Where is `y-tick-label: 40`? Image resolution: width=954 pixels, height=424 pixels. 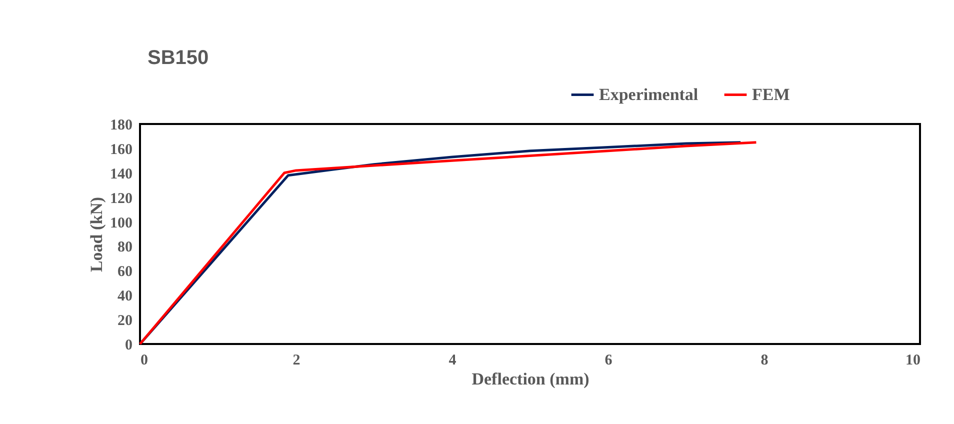
y-tick-label: 40 is located at coordinates (125, 296).